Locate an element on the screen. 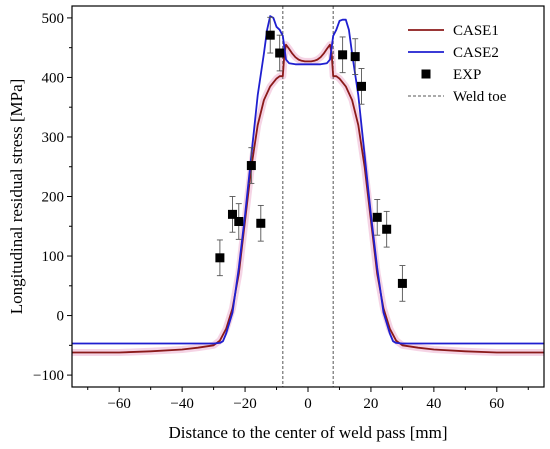  y-tick-label: 0 is located at coordinates (61, 317).